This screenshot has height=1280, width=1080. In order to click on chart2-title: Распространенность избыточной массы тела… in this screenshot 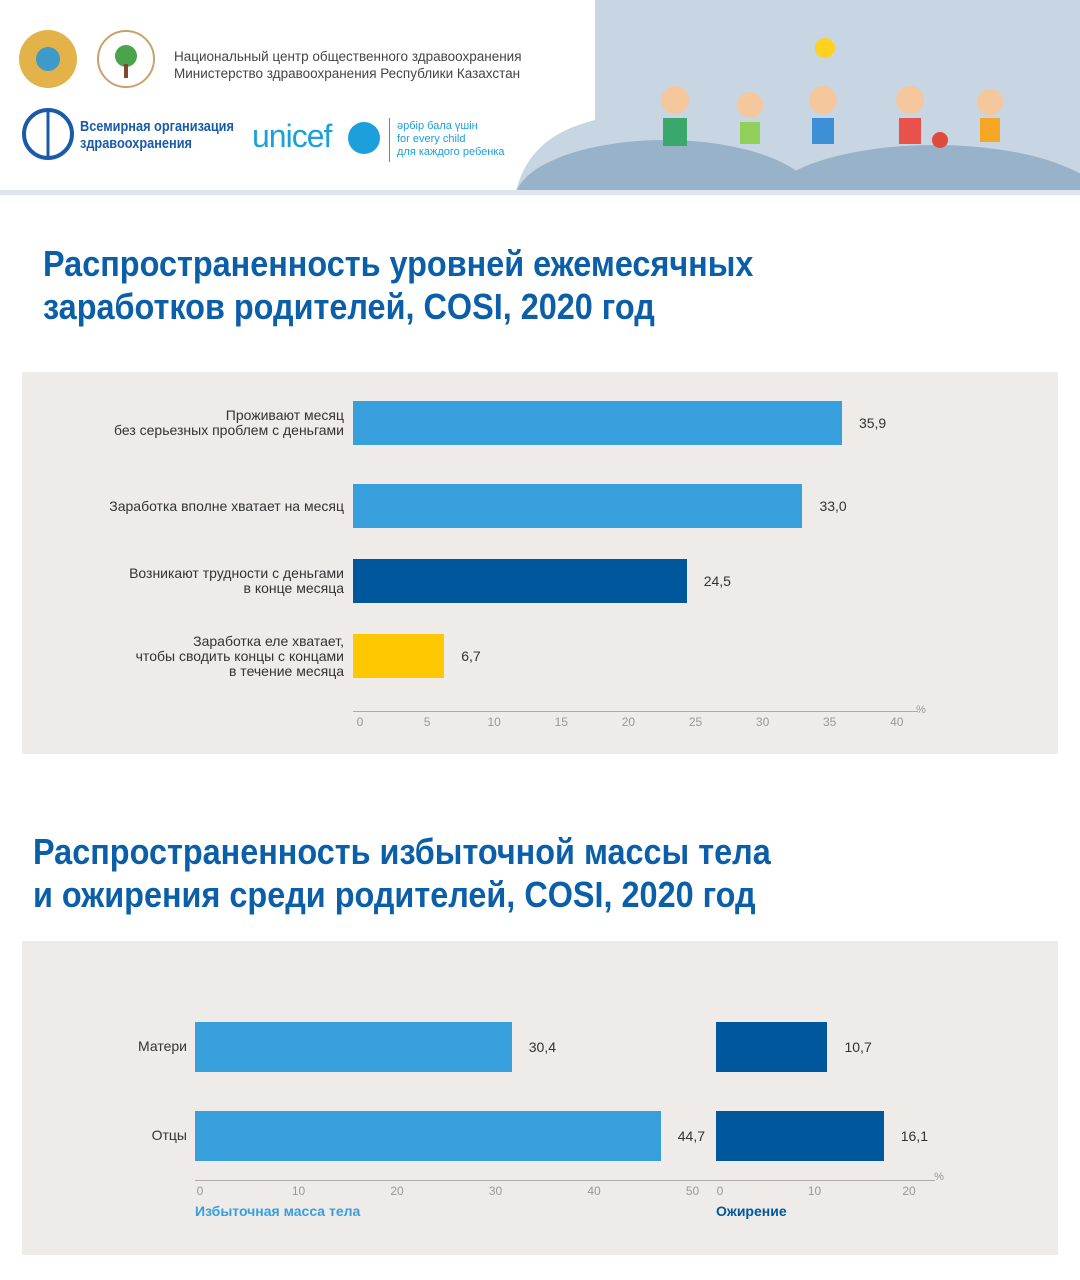, I will do `click(402, 873)`.